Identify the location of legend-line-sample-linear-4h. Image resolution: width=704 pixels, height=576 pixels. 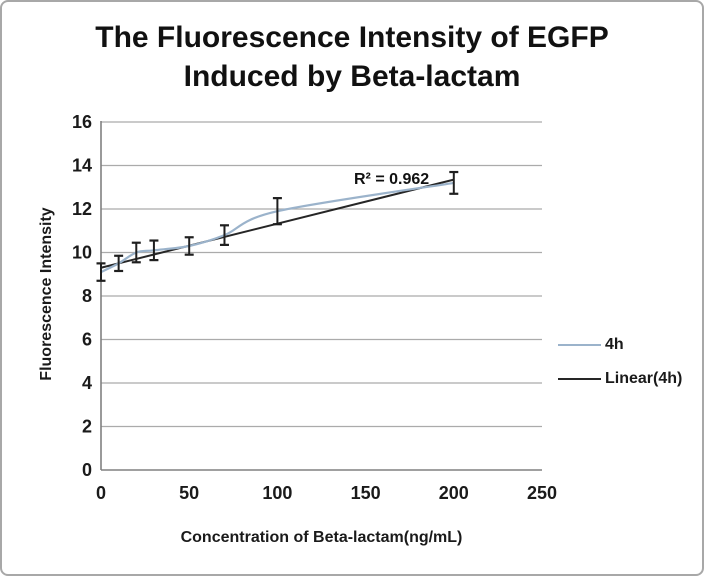
(579, 378).